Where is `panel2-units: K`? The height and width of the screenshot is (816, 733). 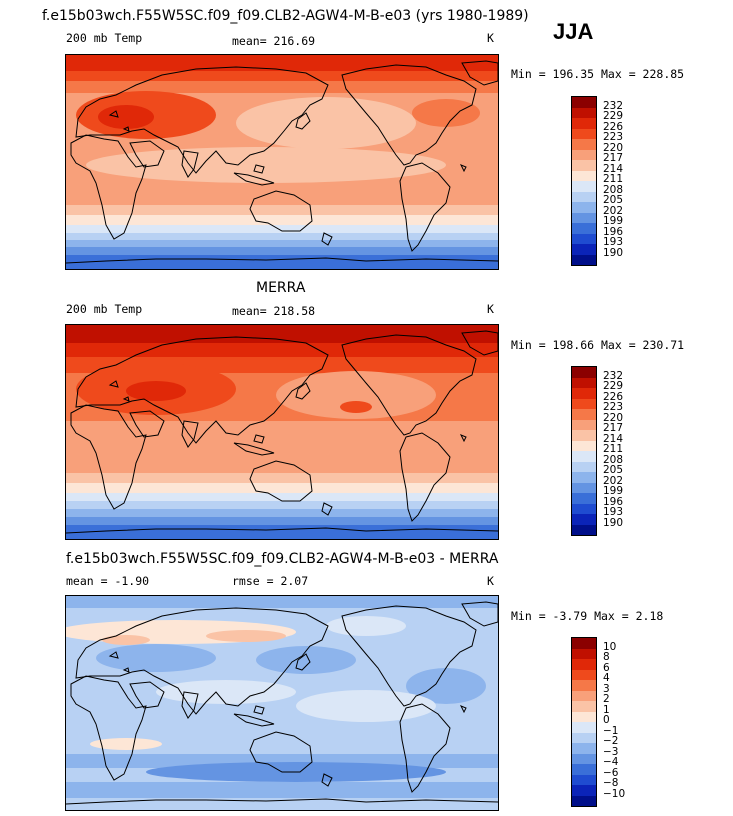 panel2-units: K is located at coordinates (490, 309).